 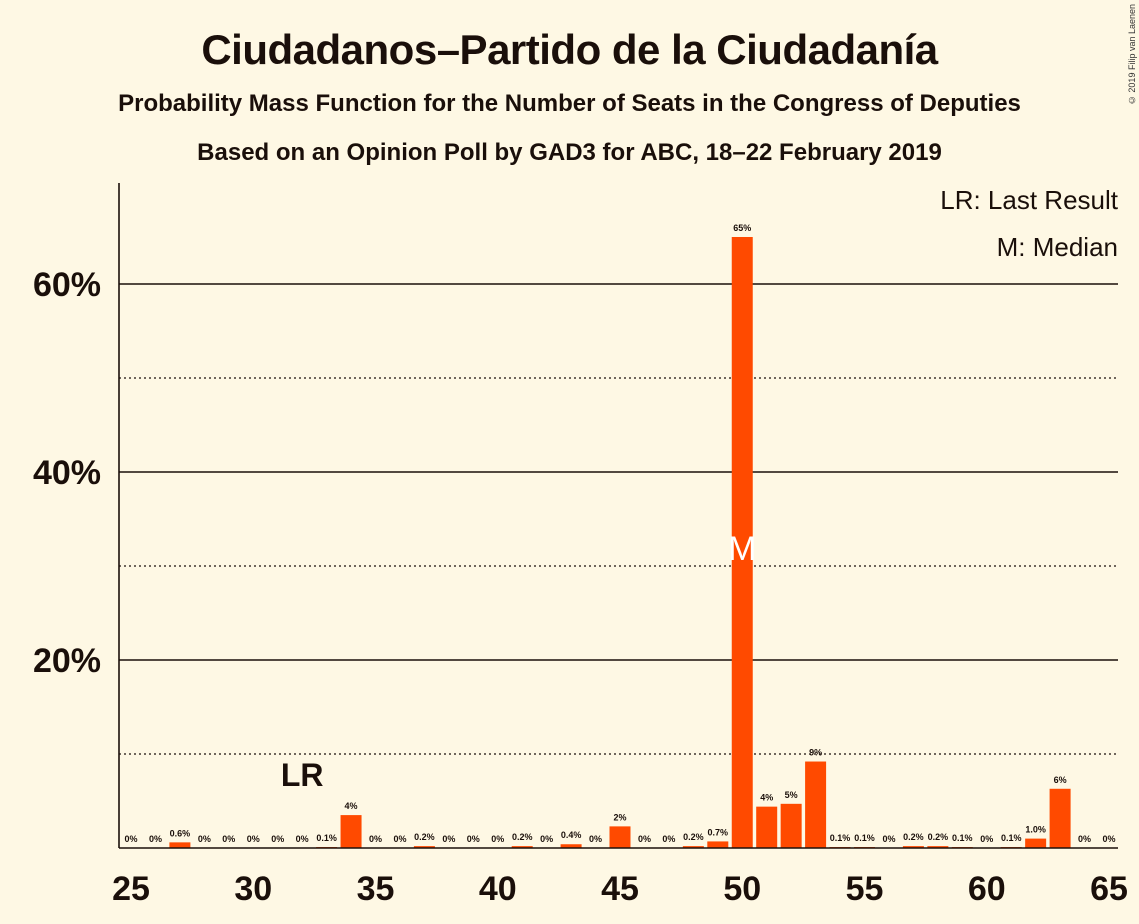 I want to click on data-label-seat-42: 0%, so click(x=546, y=839).